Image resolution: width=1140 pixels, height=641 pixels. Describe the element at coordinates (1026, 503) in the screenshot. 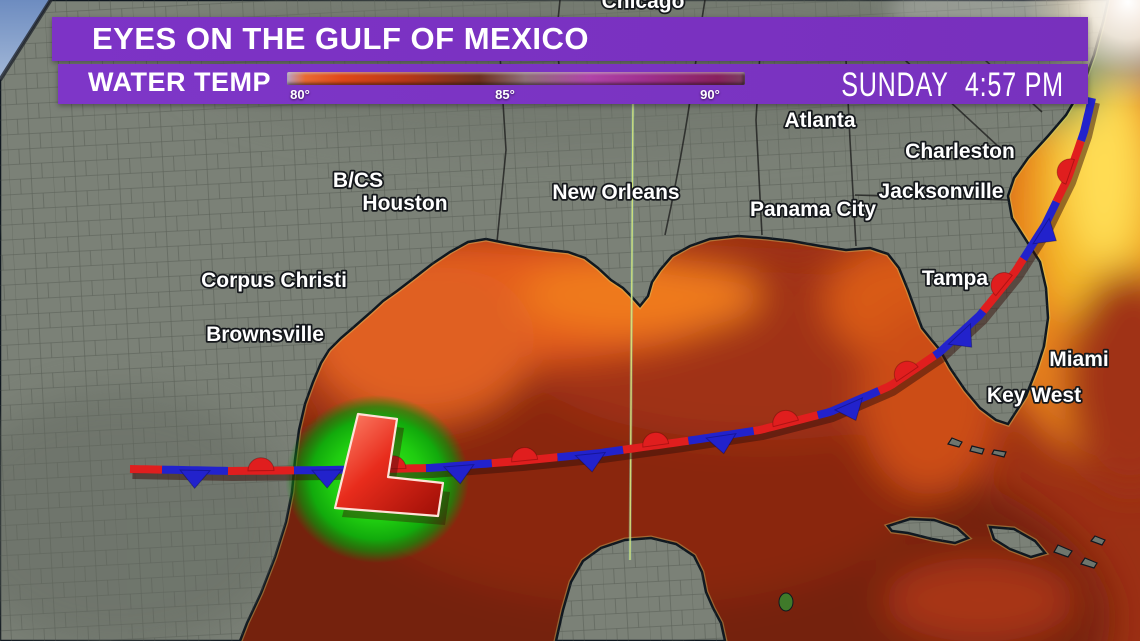

I see `islands` at that location.